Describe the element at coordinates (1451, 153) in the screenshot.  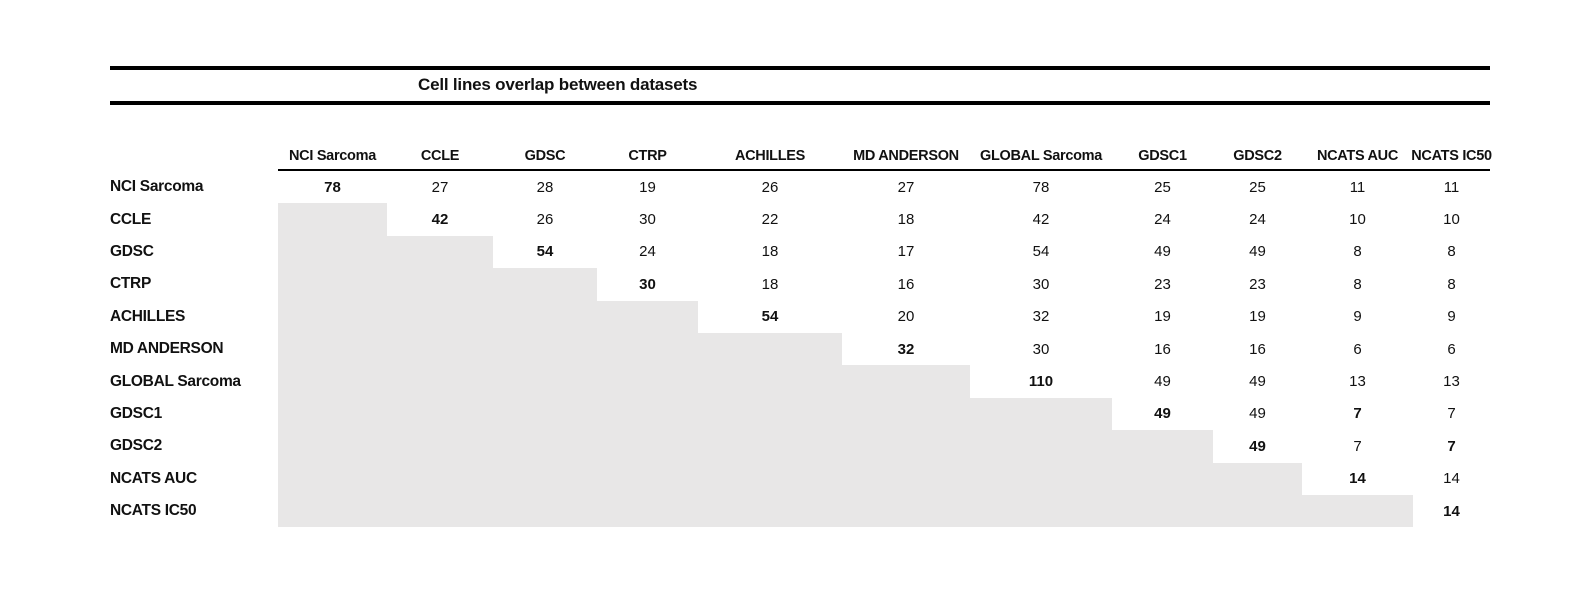
I see `column-header-ncats-ic50: NCATS IC50` at that location.